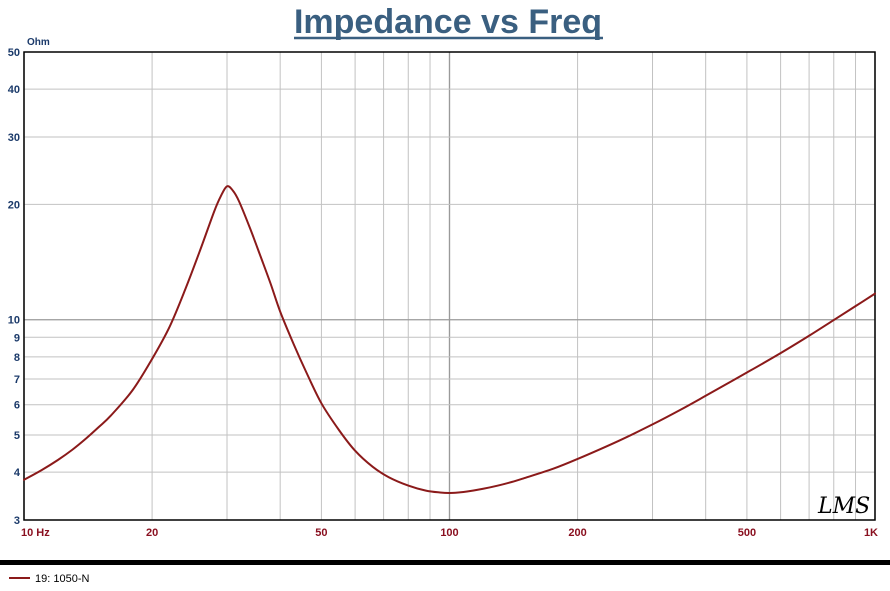  Describe the element at coordinates (14, 53) in the screenshot. I see `y-tick-label: 50` at that location.